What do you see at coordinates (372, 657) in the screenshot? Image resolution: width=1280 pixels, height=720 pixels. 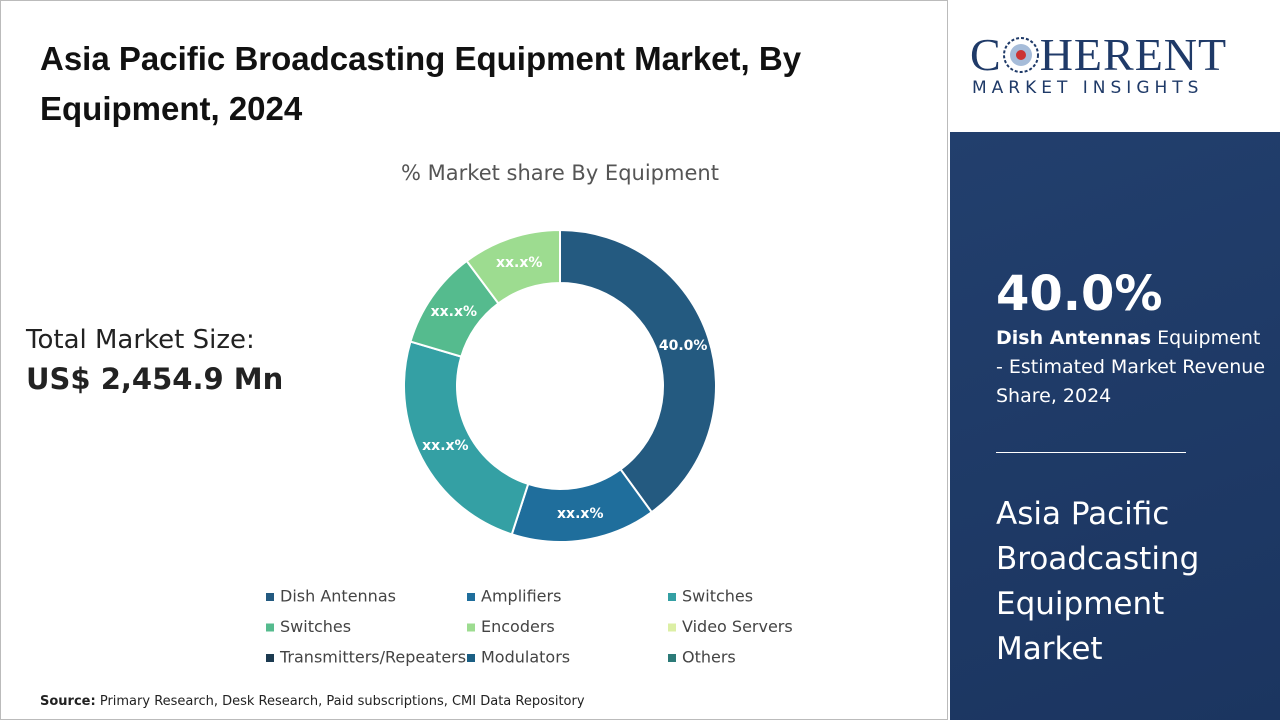 I see `legend-label: Transmitters/Repeaters` at bounding box center [372, 657].